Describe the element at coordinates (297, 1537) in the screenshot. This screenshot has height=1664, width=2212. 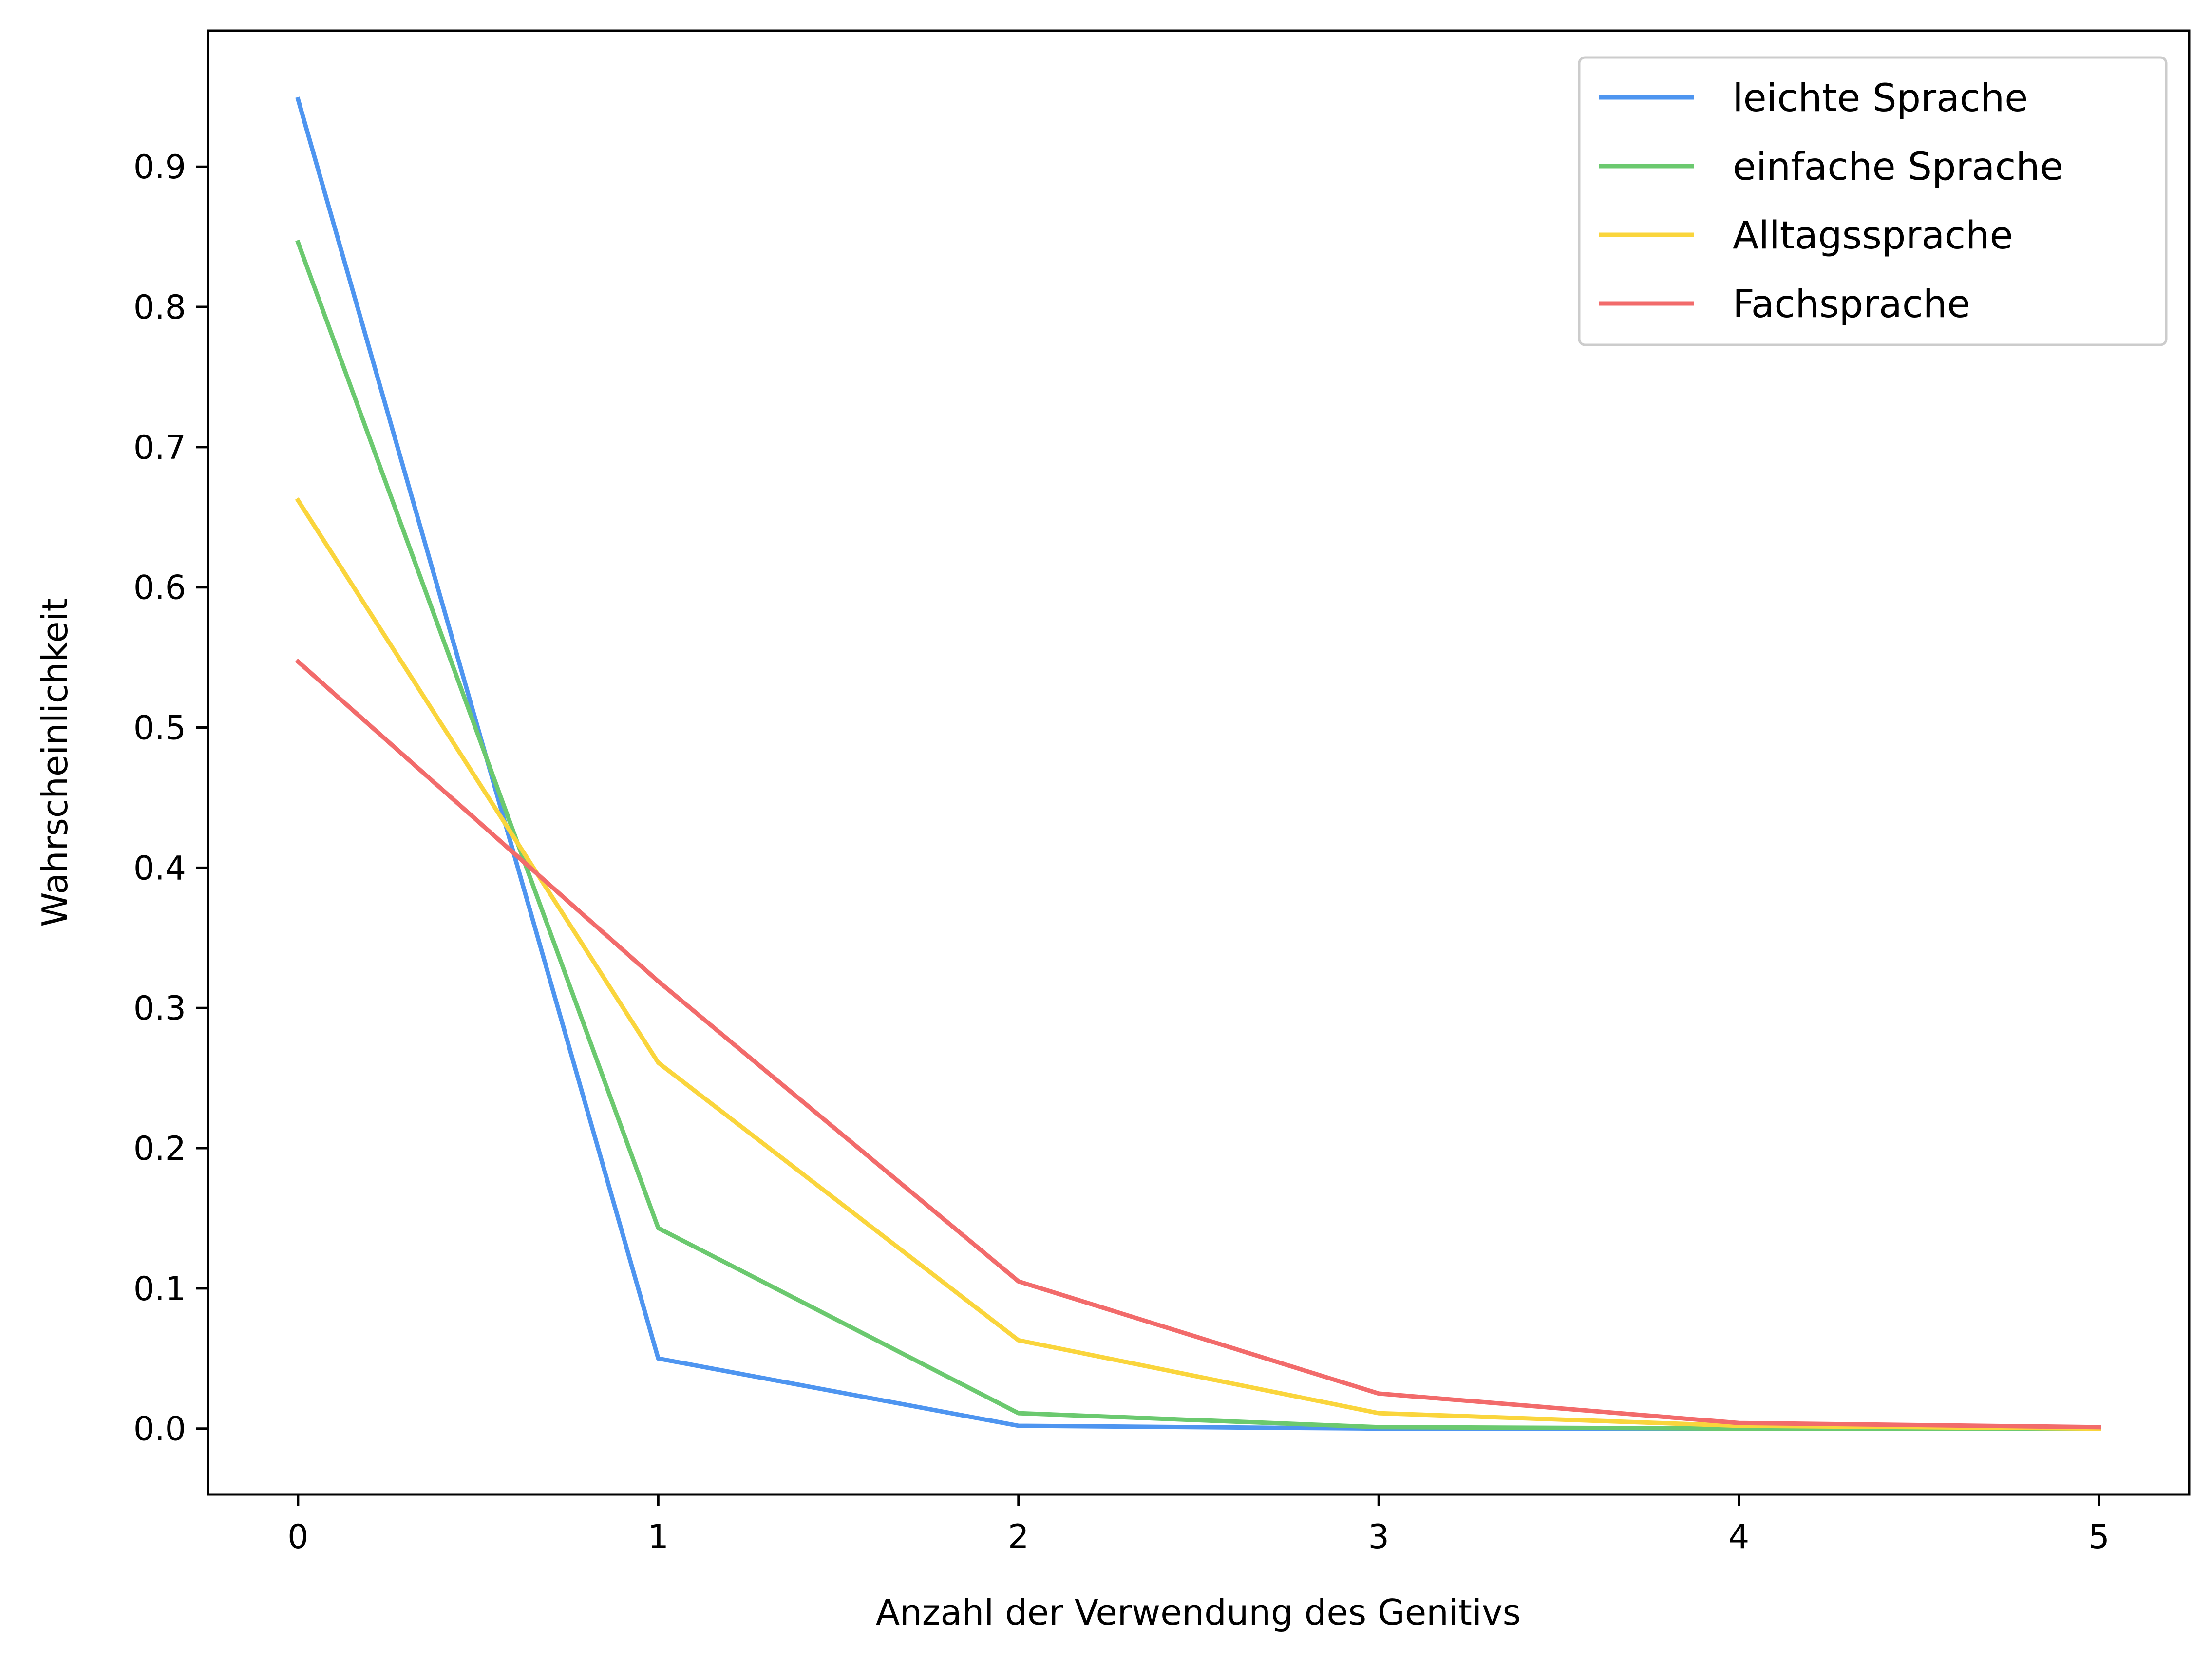
I see `x-tick-label-0: 0` at that location.